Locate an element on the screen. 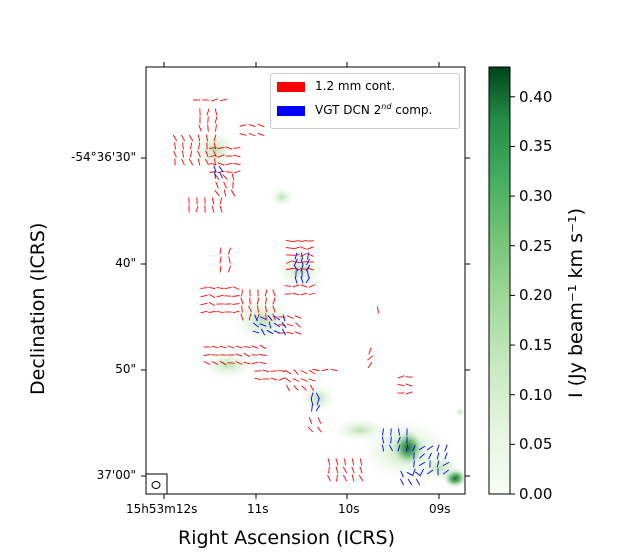  colorbar-tick-label-1: 0.05 is located at coordinates (536, 444).